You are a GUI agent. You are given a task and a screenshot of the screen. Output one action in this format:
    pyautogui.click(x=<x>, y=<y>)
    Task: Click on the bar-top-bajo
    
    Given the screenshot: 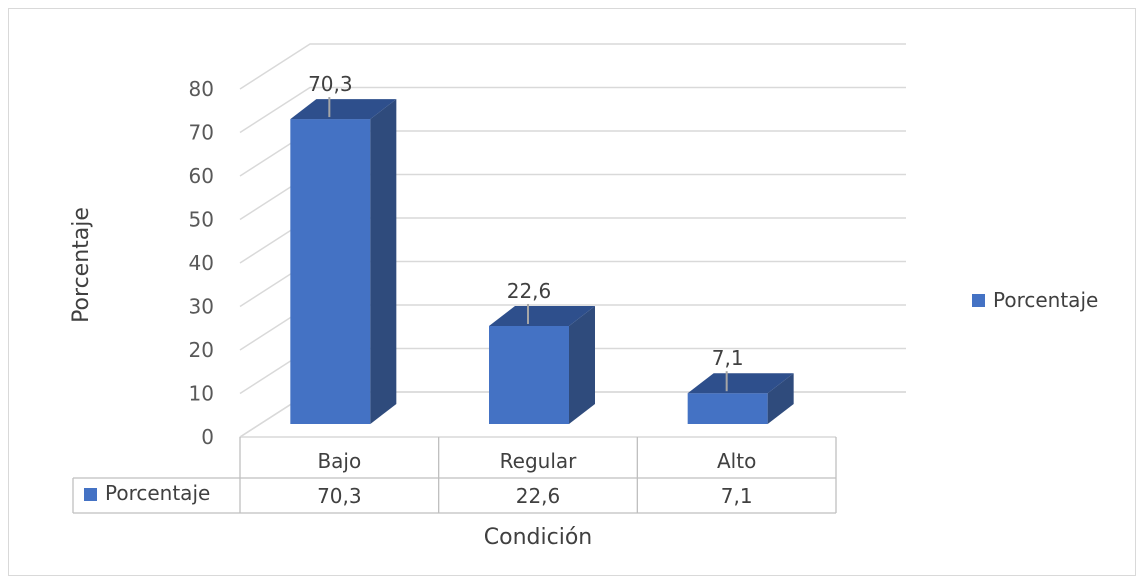 What is the action you would take?
    pyautogui.click(x=343, y=109)
    